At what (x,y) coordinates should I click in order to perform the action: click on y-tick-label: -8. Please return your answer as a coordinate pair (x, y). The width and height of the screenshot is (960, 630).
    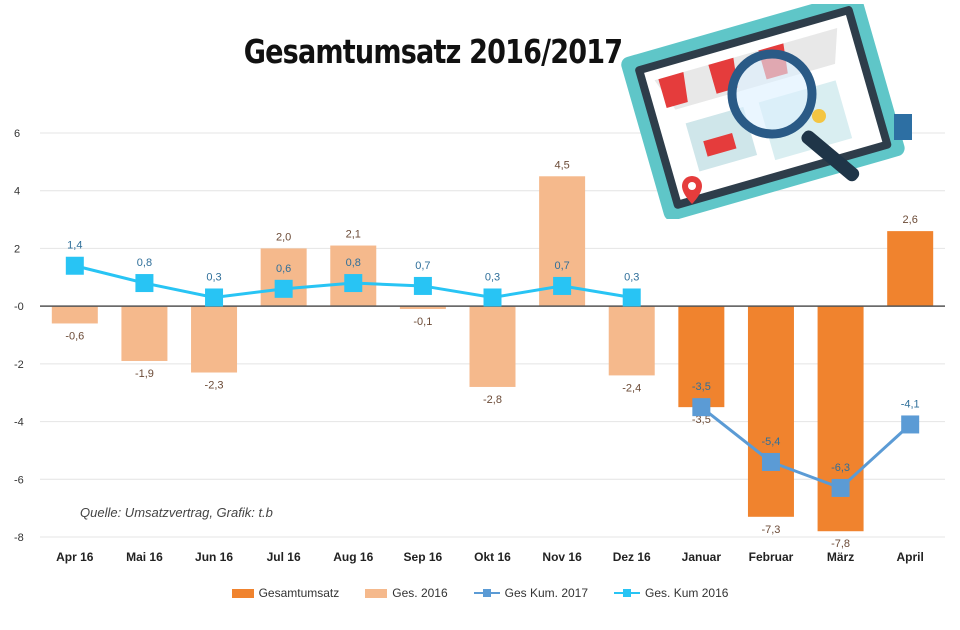
    Looking at the image, I should click on (19, 538).